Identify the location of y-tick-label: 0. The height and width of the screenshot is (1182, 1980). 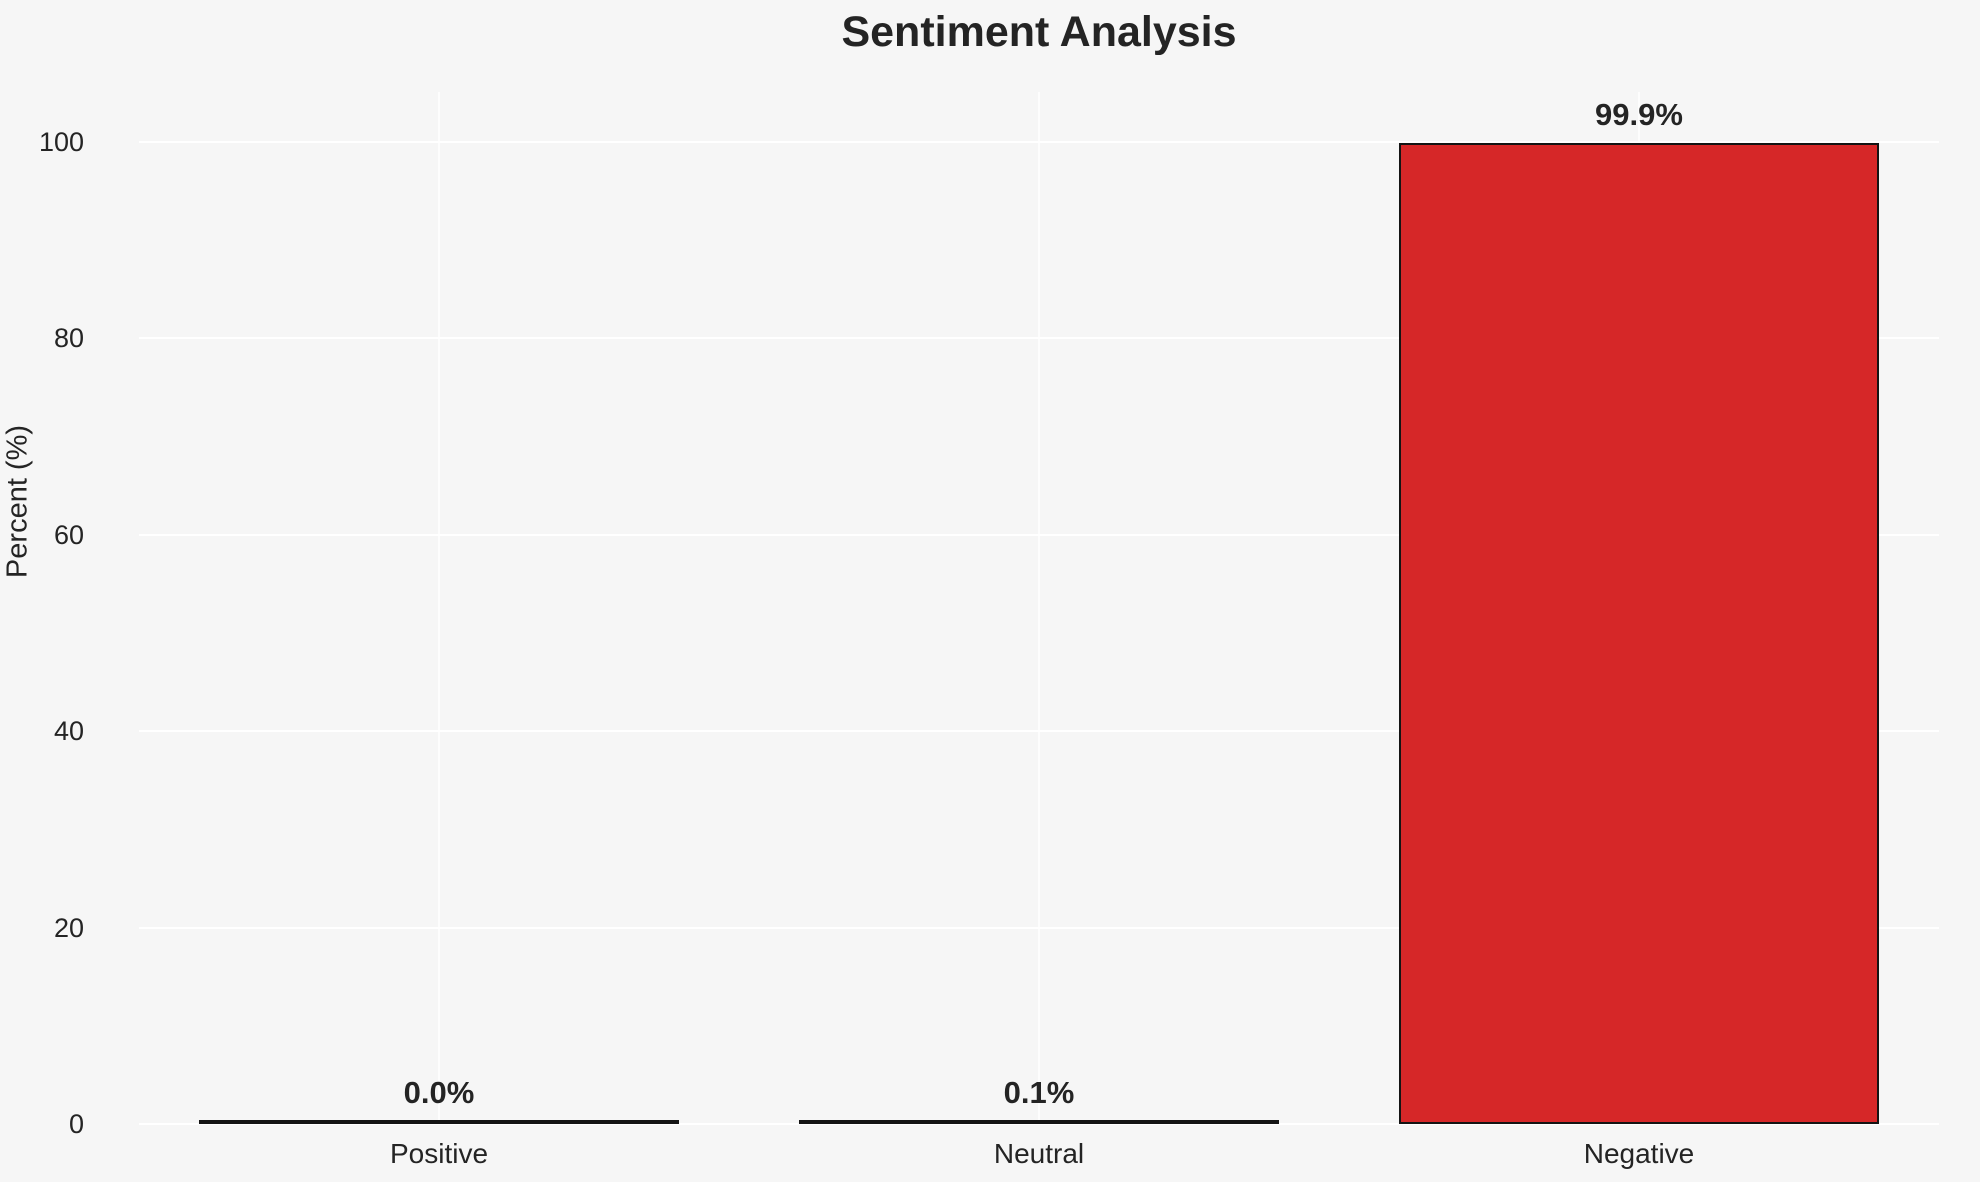
(76, 1124).